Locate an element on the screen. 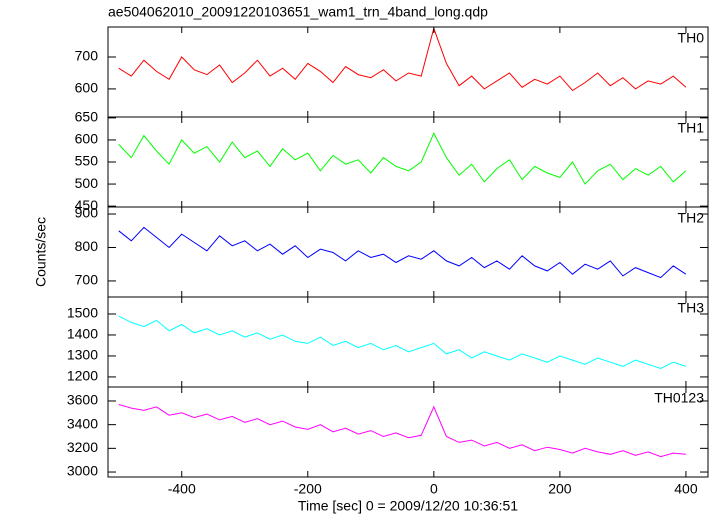  panel-label: TH0 is located at coordinates (691, 38).